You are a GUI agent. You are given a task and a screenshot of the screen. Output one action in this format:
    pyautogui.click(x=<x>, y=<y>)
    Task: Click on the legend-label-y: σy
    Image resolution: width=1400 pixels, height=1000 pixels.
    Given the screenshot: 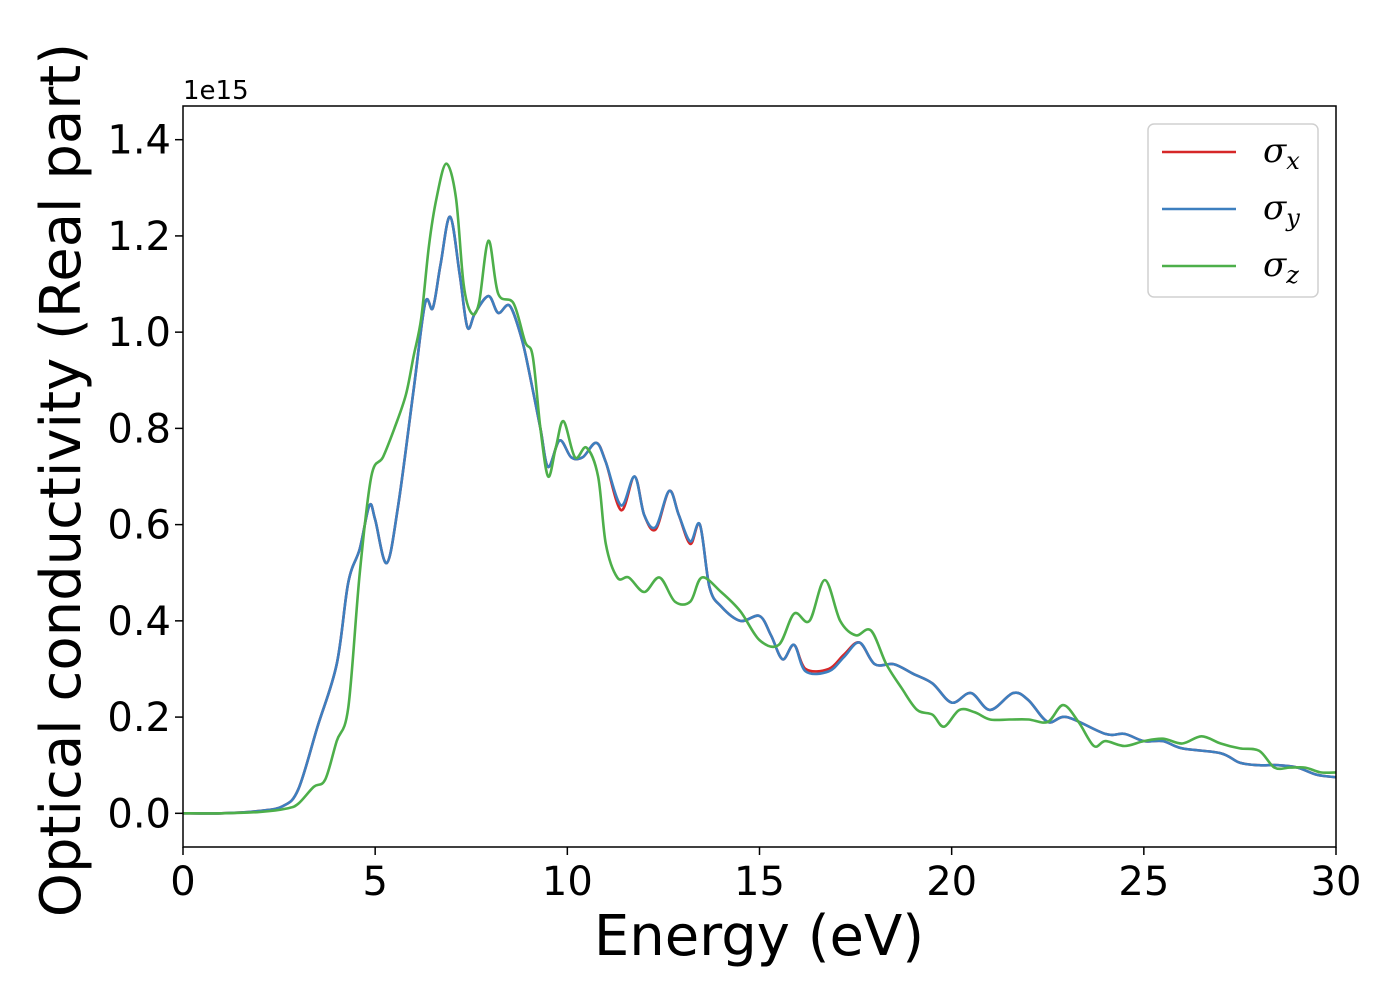 What is the action you would take?
    pyautogui.click(x=1281, y=210)
    